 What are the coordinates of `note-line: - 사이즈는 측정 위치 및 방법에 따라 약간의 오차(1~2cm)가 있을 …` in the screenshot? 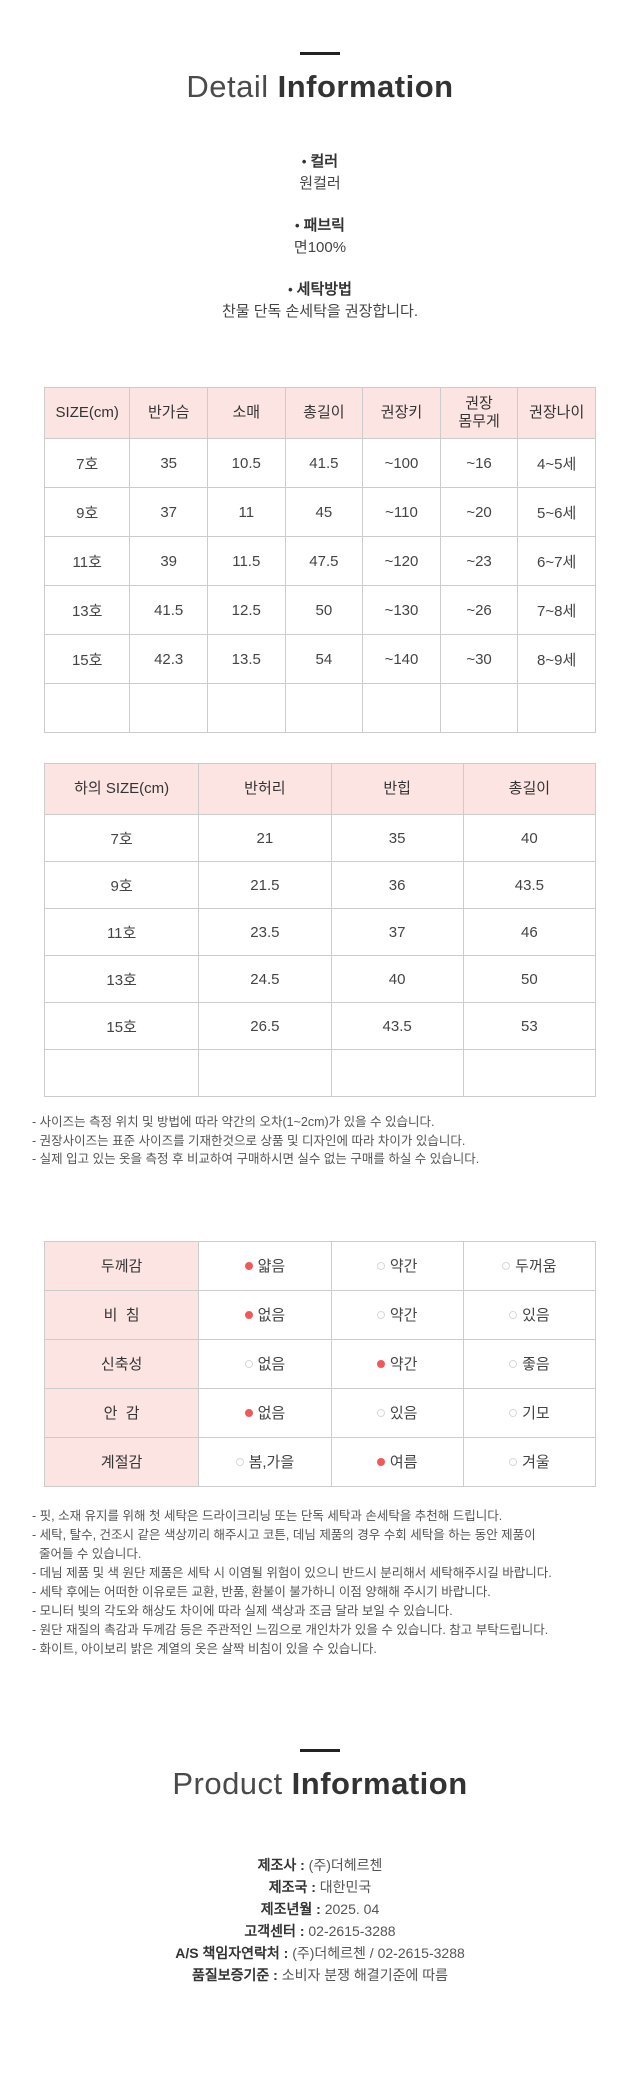 It's located at (233, 1122).